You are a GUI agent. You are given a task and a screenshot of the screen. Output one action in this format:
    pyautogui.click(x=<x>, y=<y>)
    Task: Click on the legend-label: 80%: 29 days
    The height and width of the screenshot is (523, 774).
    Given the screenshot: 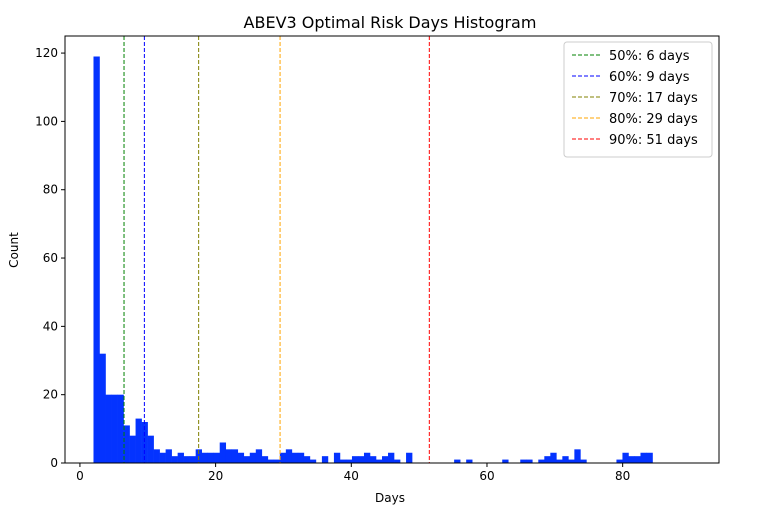 What is the action you would take?
    pyautogui.click(x=653, y=119)
    